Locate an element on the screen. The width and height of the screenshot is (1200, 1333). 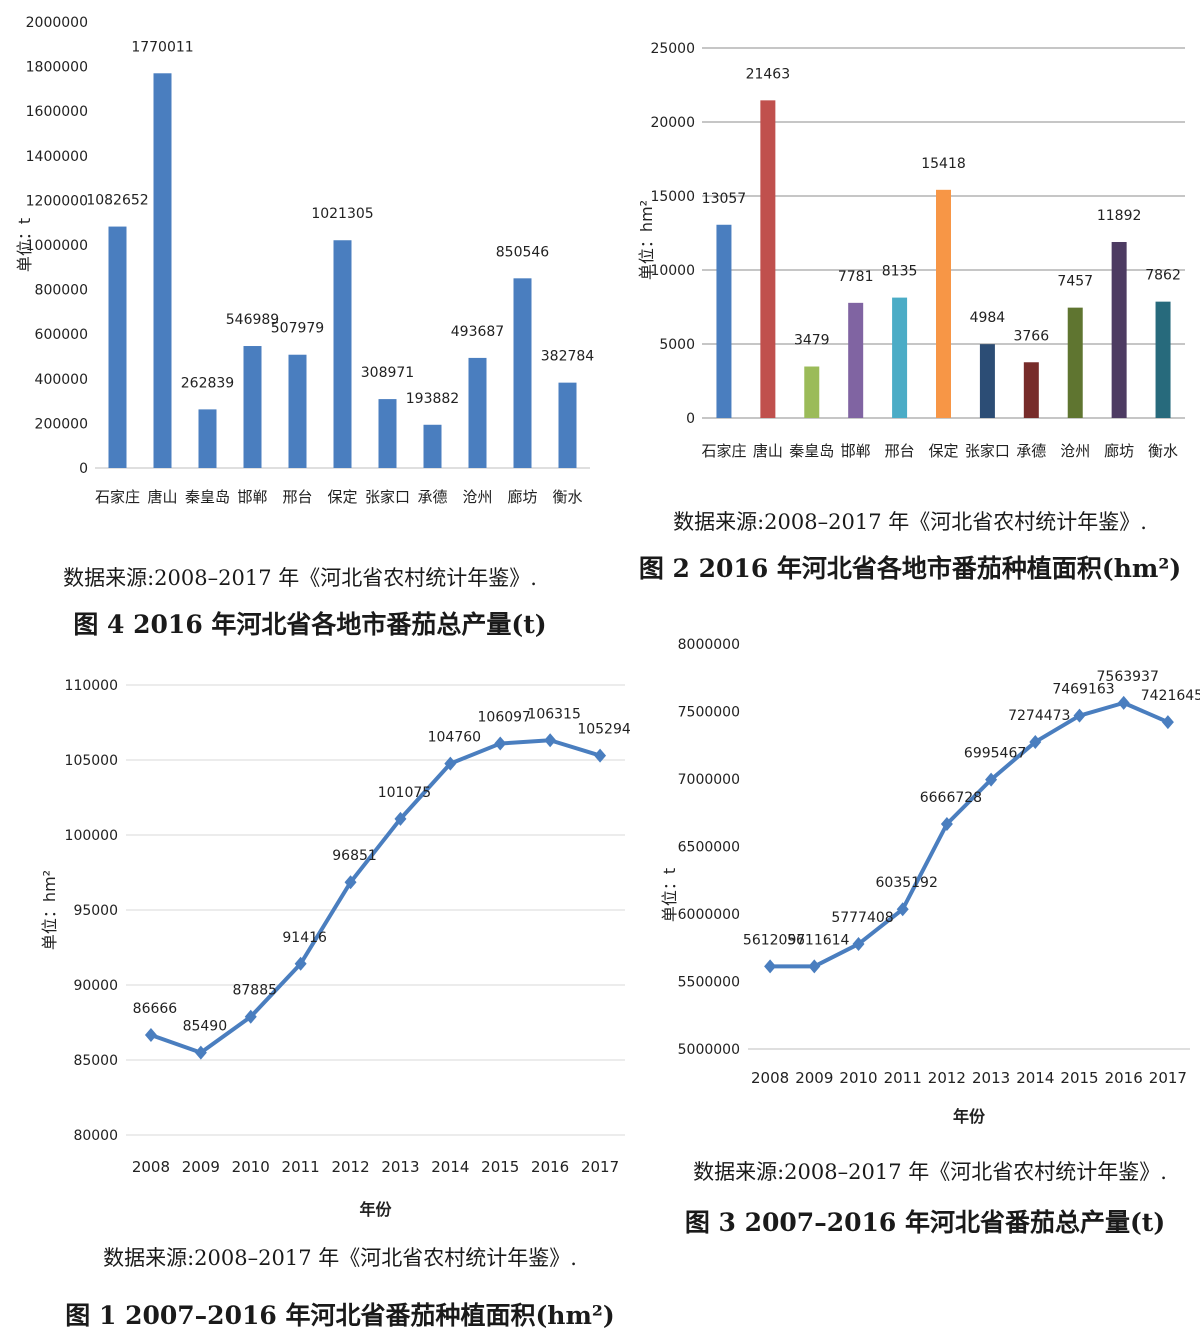
data-label: 106097 is located at coordinates (504, 718).